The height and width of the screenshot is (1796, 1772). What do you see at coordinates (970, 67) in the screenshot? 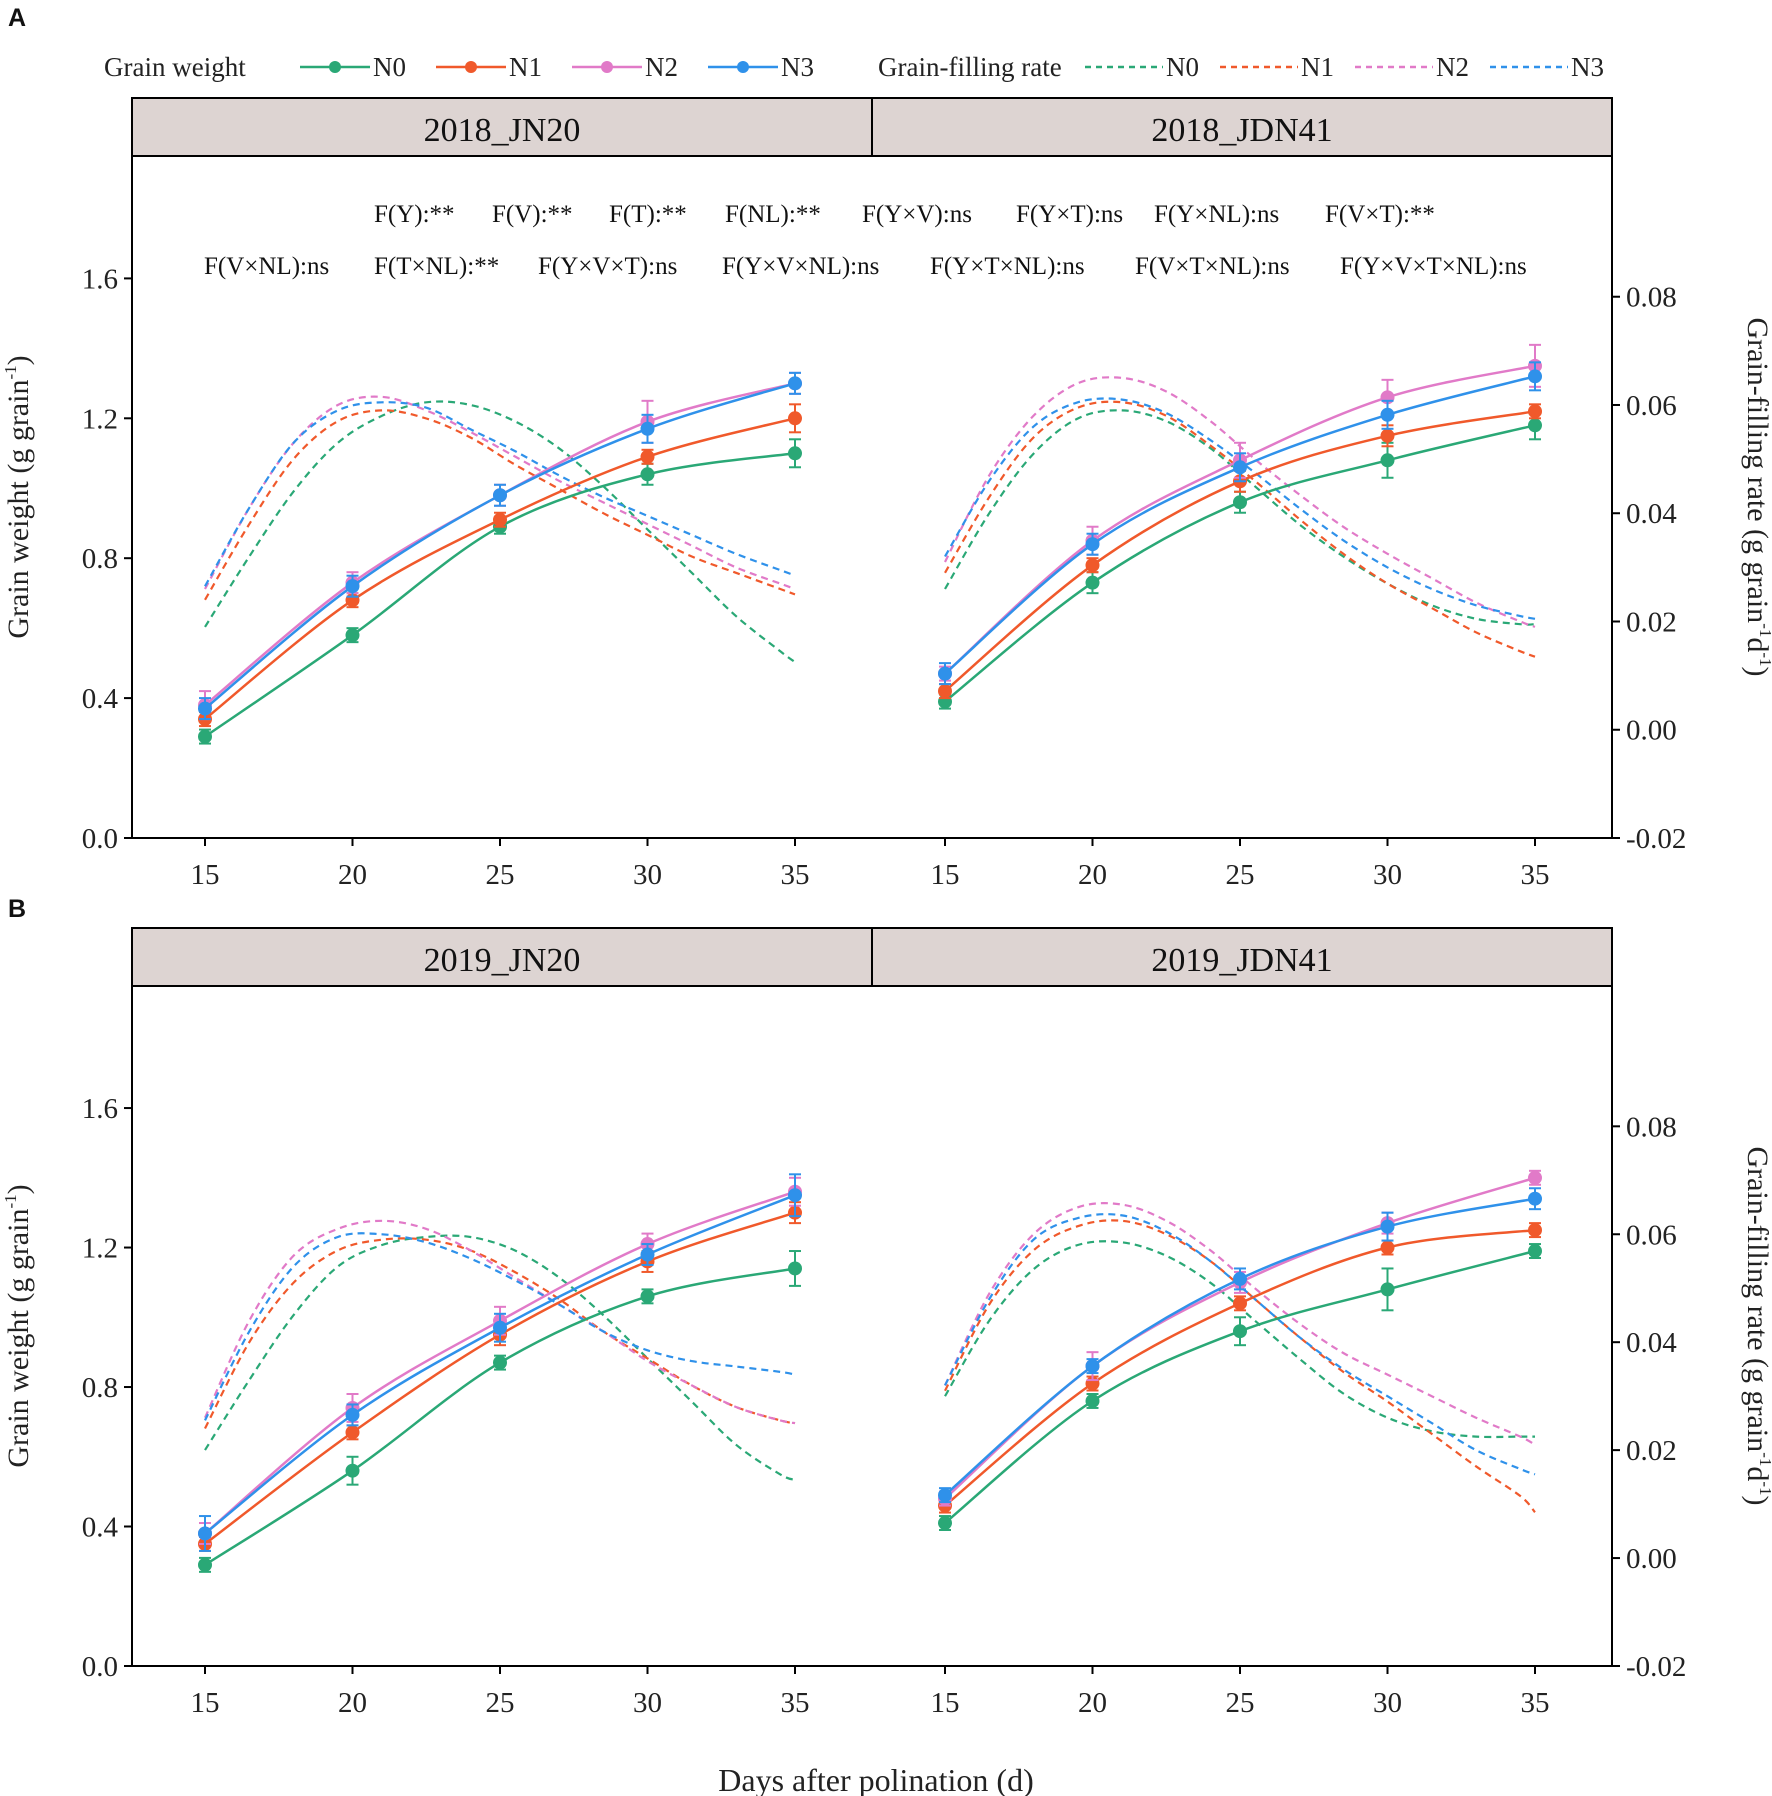
I see `legend-rate-title: Grain-filling rate` at bounding box center [970, 67].